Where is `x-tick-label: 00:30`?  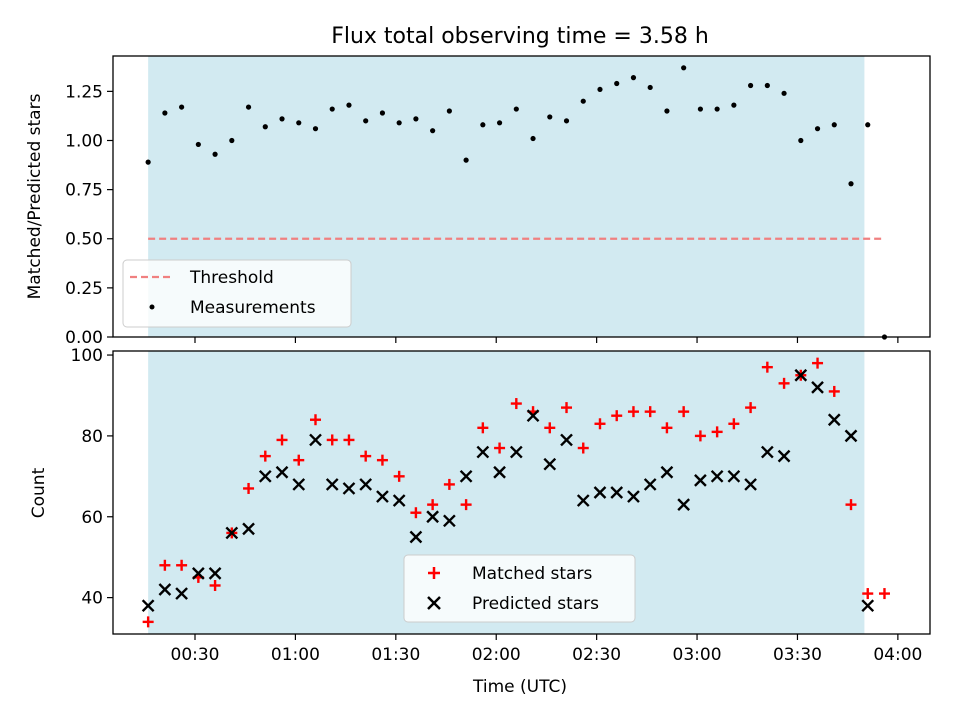 x-tick-label: 00:30 is located at coordinates (195, 655).